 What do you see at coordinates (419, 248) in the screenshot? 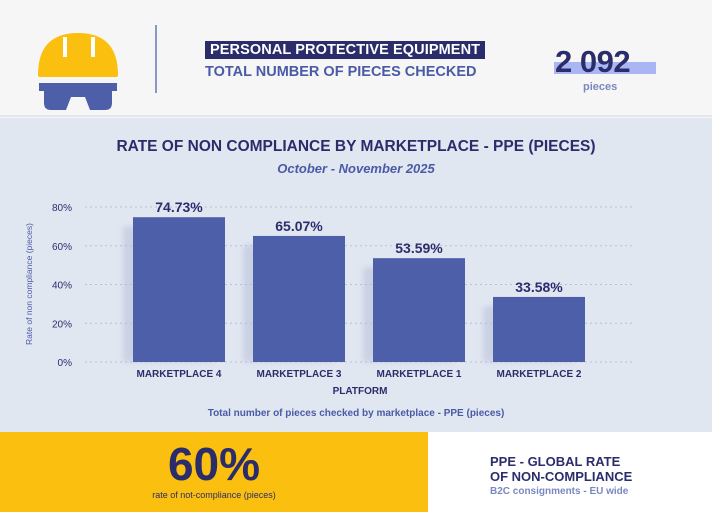
I see `data-label: 53.59%` at bounding box center [419, 248].